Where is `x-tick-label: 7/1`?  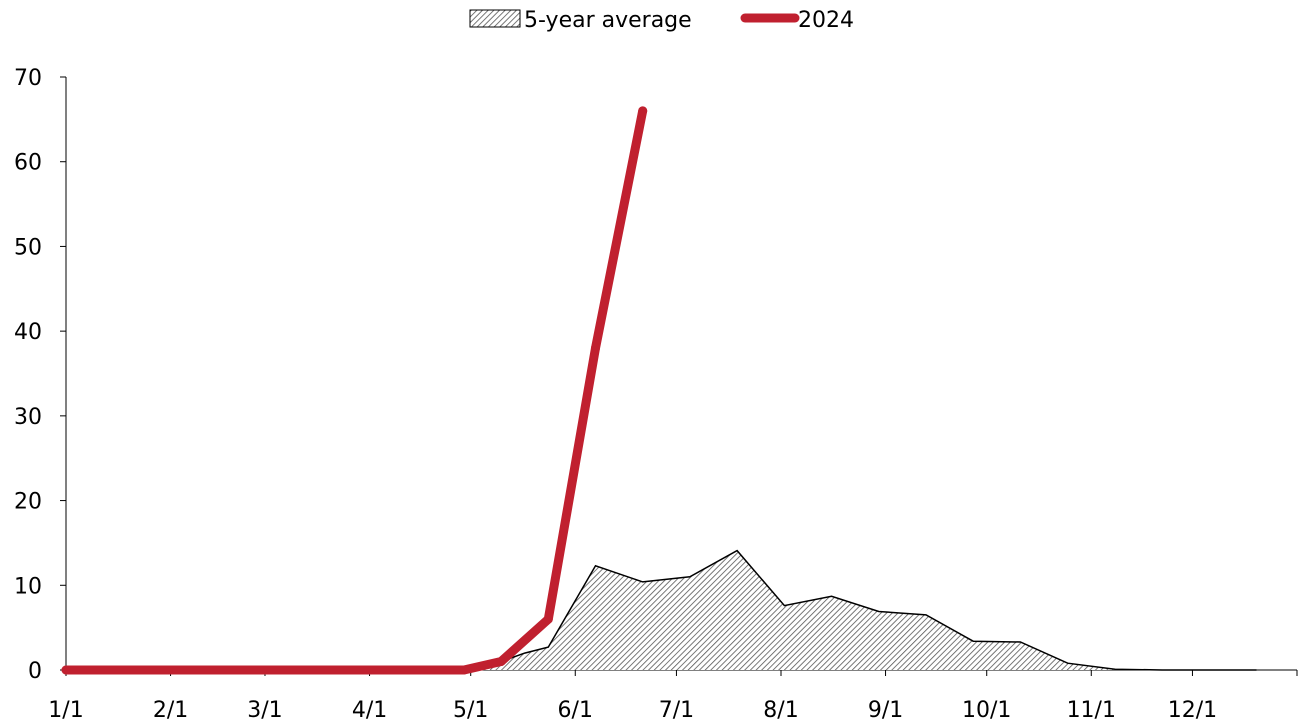 x-tick-label: 7/1 is located at coordinates (676, 710).